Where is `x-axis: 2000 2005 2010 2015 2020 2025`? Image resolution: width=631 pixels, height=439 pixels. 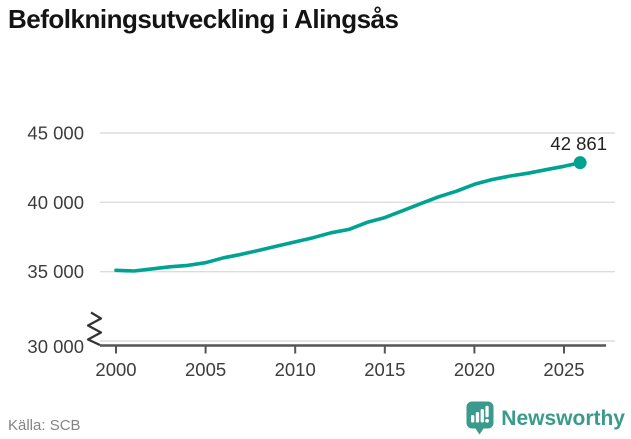
x-axis: 2000 2005 2010 2015 2020 2025 is located at coordinates (350, 362).